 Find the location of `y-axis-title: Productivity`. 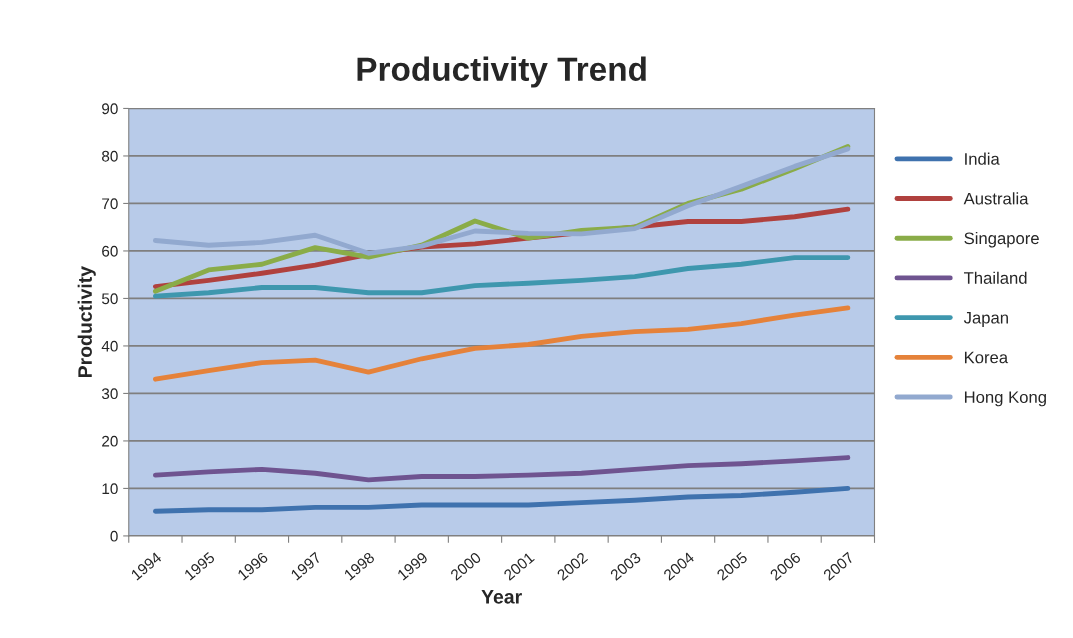

y-axis-title: Productivity is located at coordinates (86, 322).